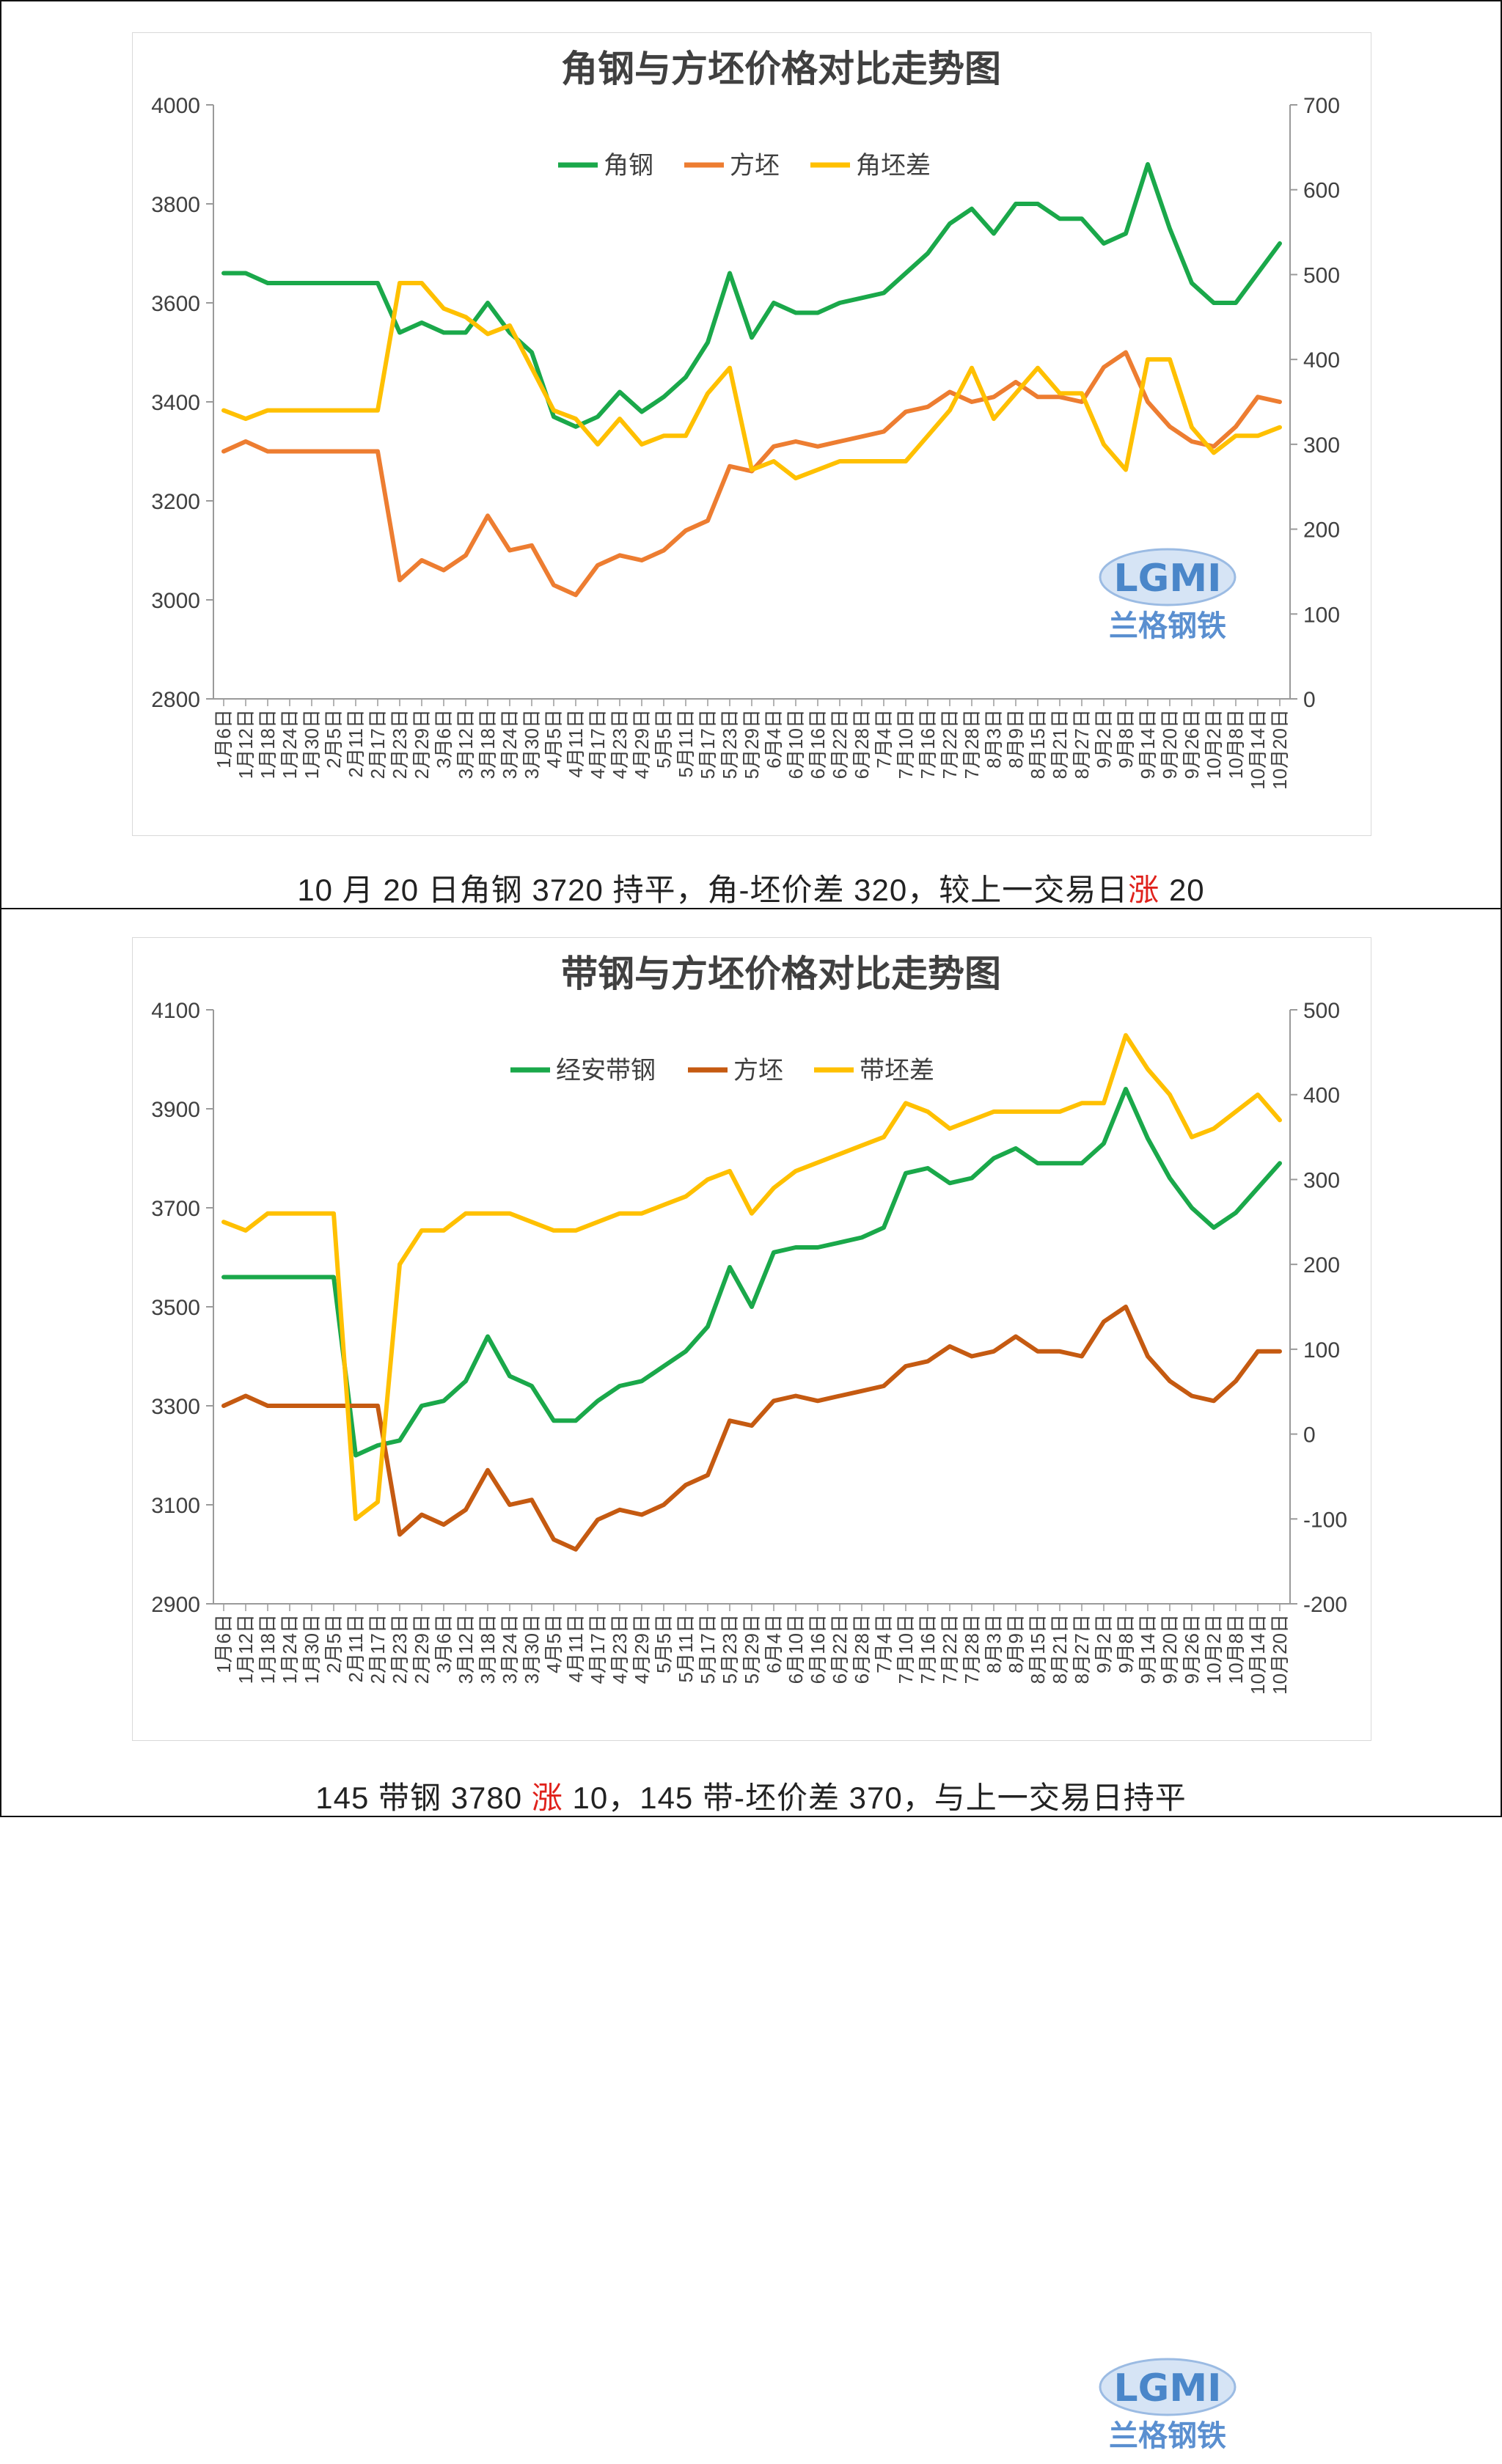  What do you see at coordinates (576, 1648) in the screenshot?
I see `x-tick-label: 4月11日` at bounding box center [576, 1648].